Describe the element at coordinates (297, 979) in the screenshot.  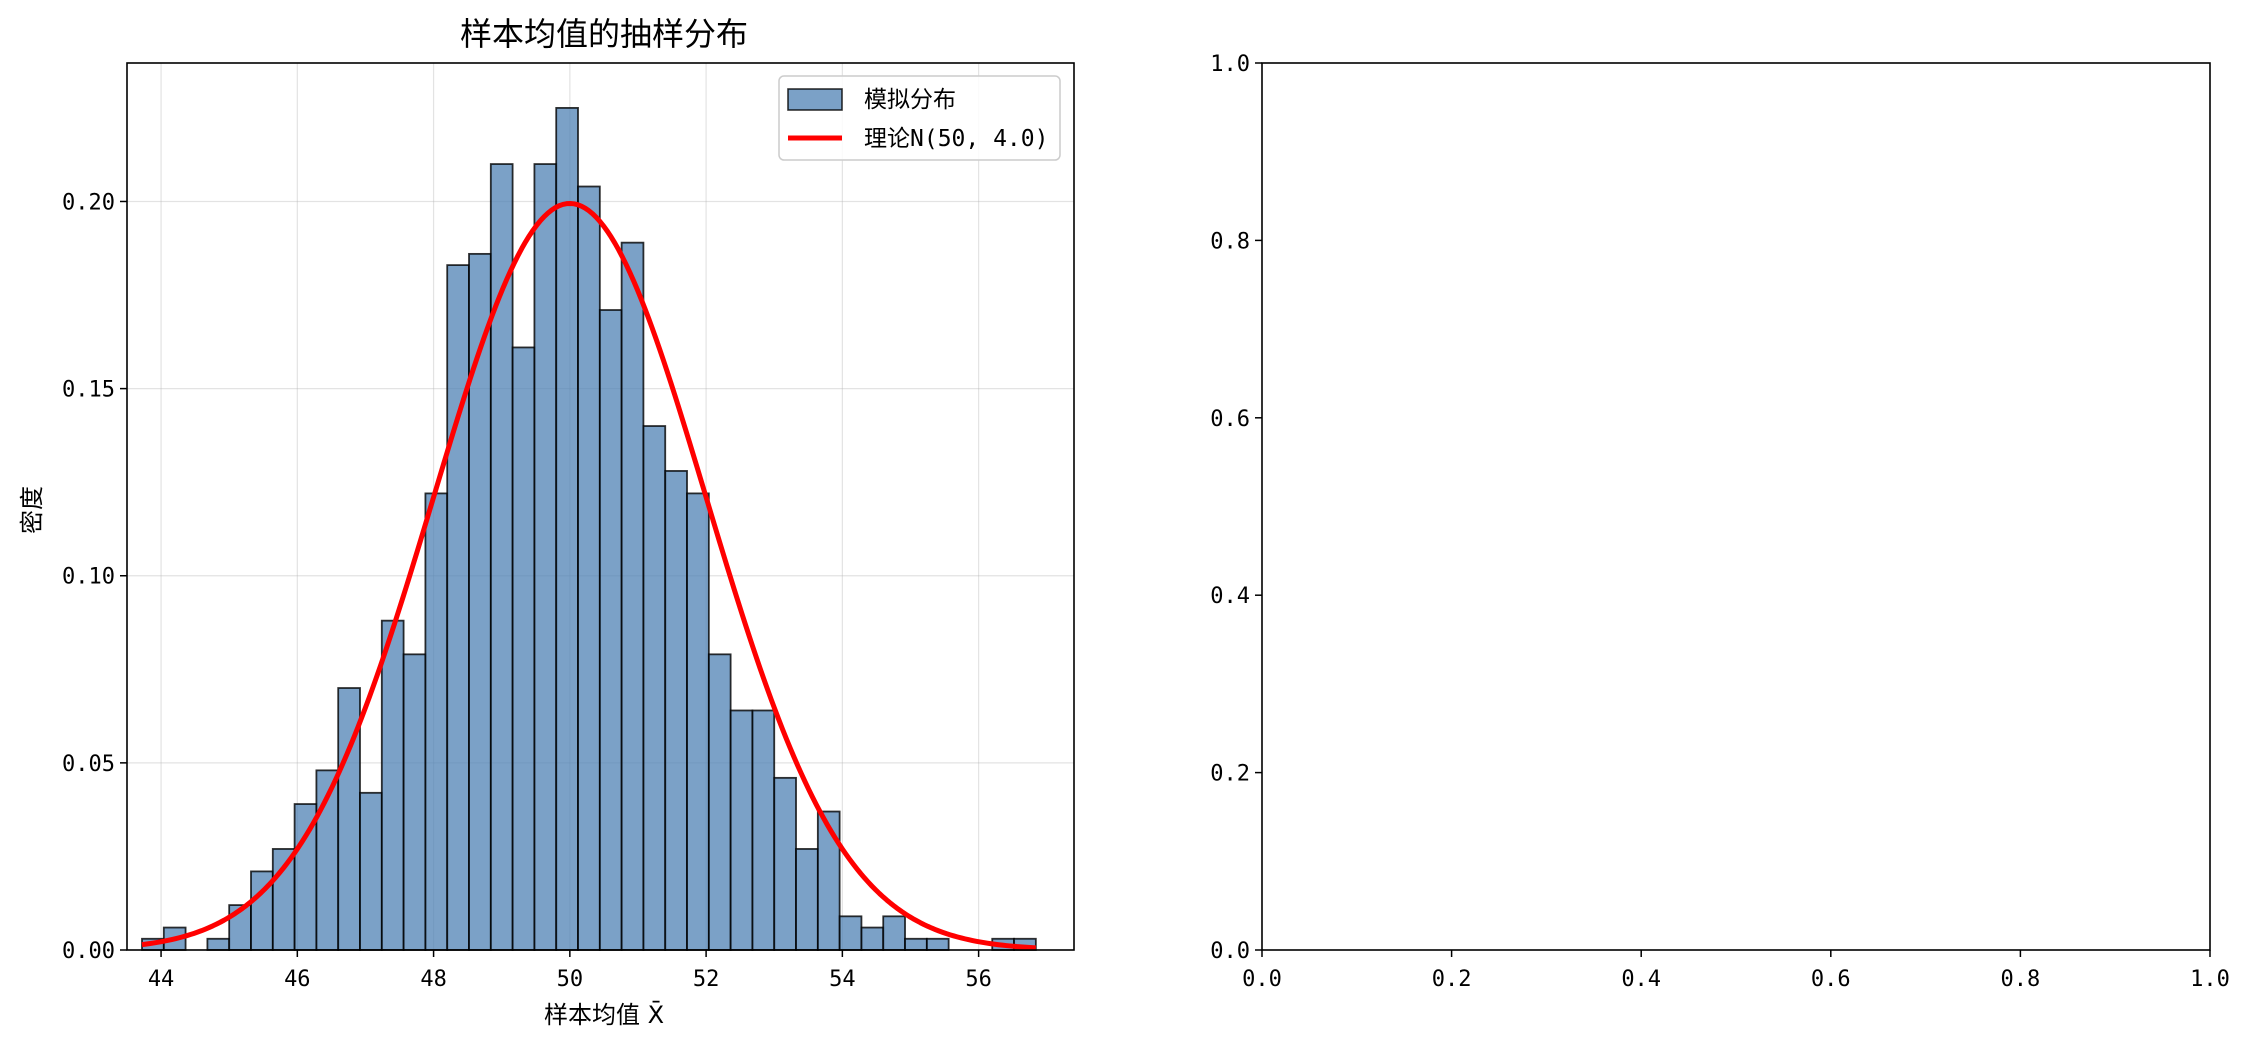
I see `x-tick-label: 46` at that location.